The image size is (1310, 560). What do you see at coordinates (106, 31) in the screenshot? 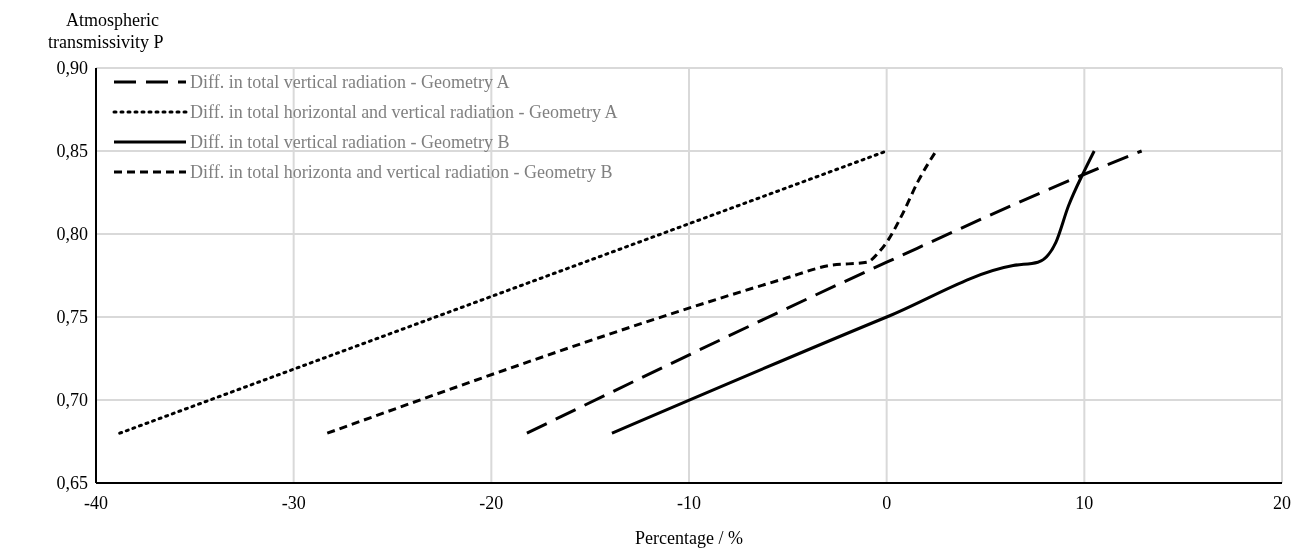
I see `y-axis-title: Atmospheric transmissivity P` at bounding box center [106, 31].